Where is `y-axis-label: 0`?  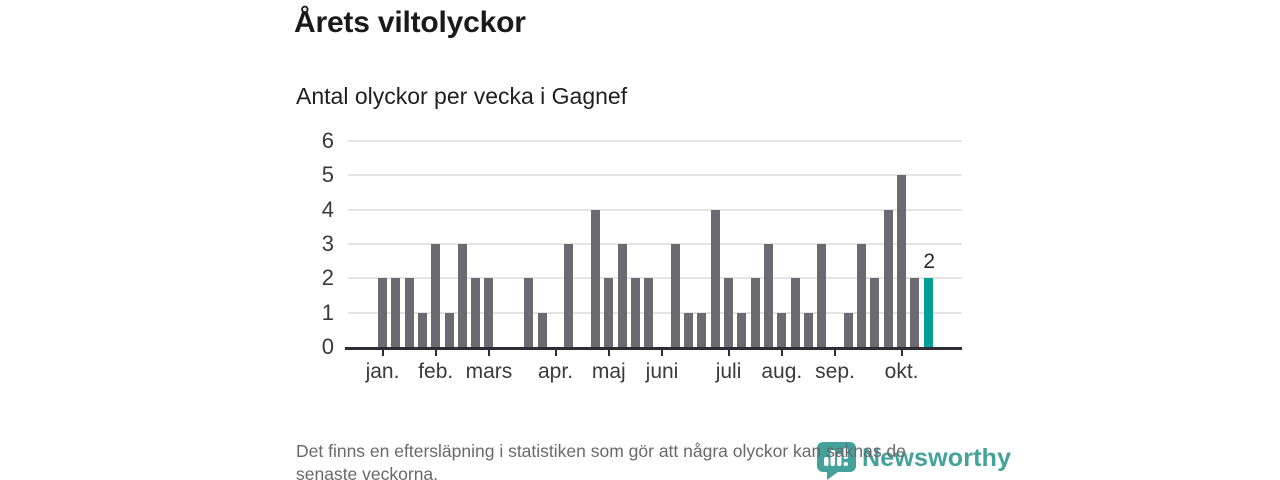 y-axis-label: 0 is located at coordinates (327, 346).